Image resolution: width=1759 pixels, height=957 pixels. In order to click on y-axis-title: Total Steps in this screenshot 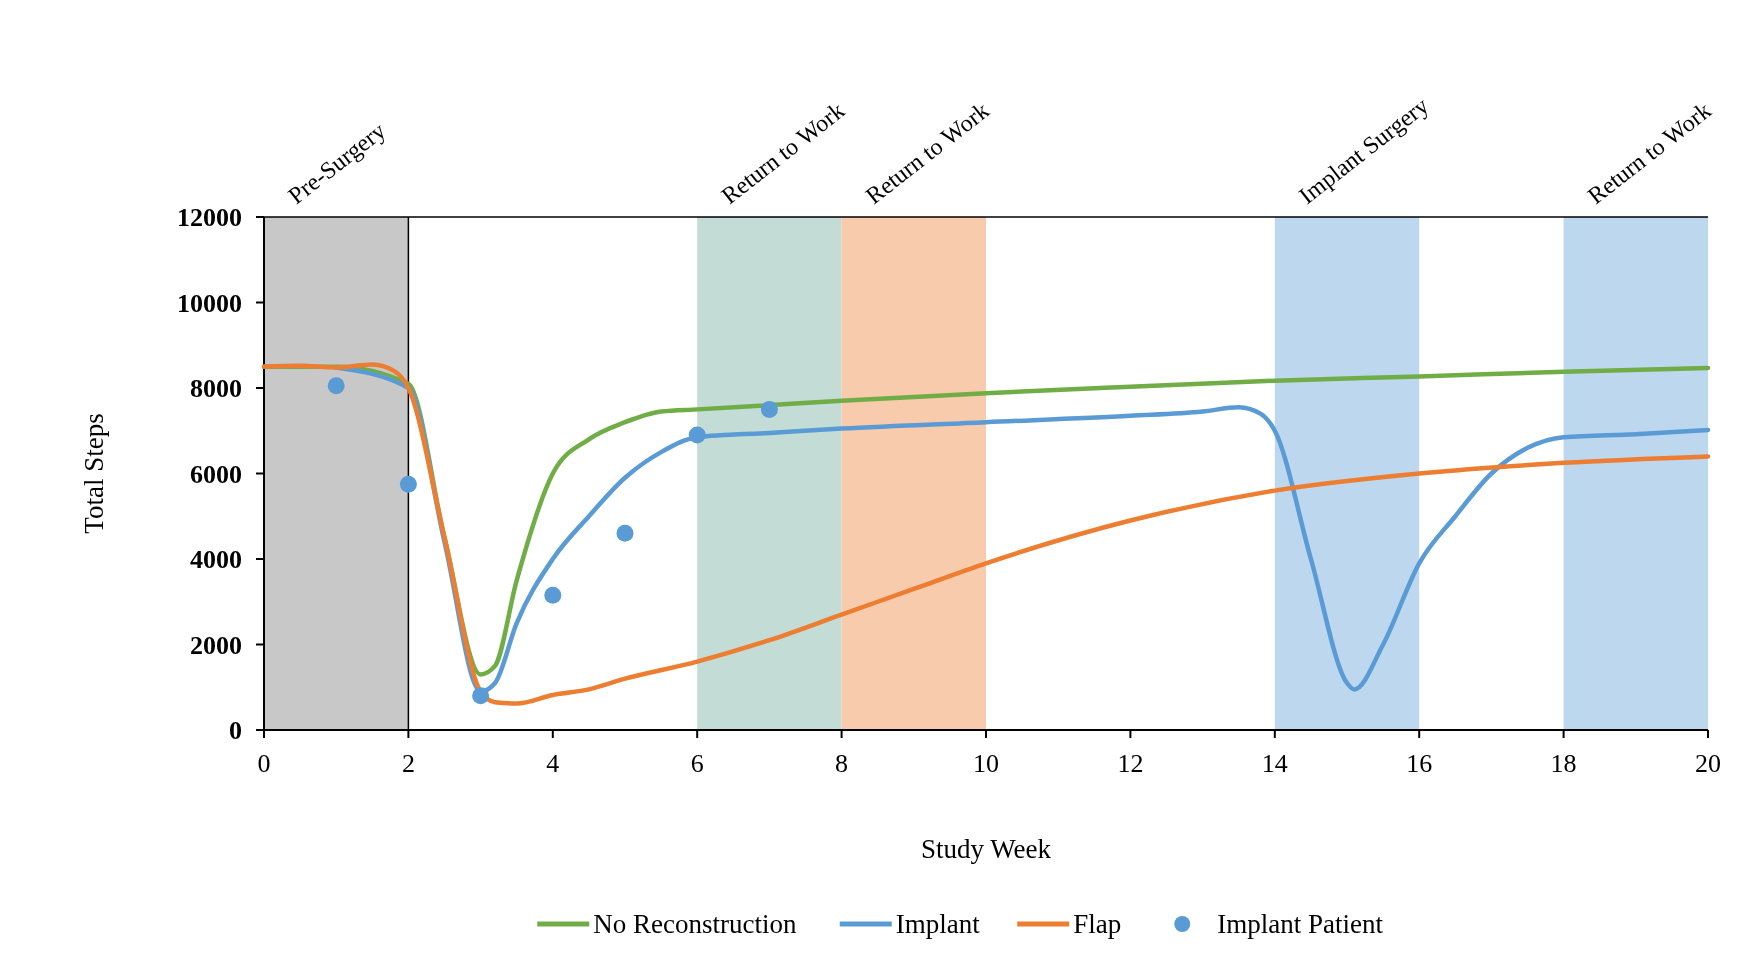, I will do `click(94, 473)`.